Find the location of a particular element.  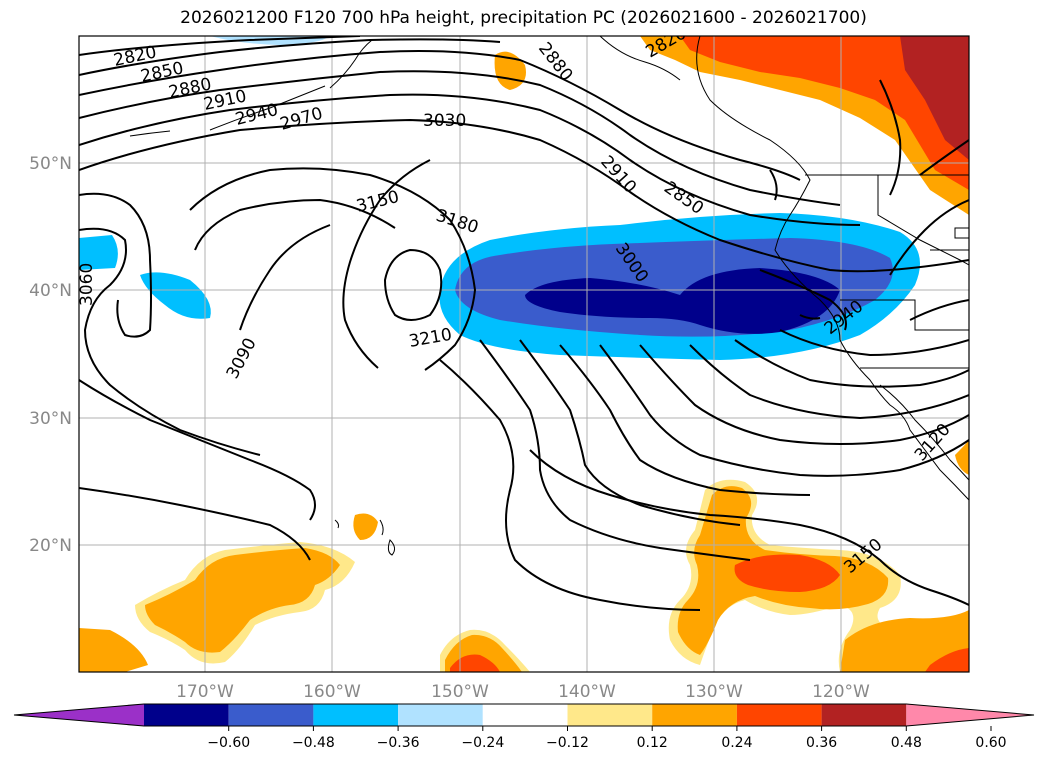

longitude-labels: 170°W 160°W 150°W 140°W 130°W 120°W is located at coordinates (523, 692).